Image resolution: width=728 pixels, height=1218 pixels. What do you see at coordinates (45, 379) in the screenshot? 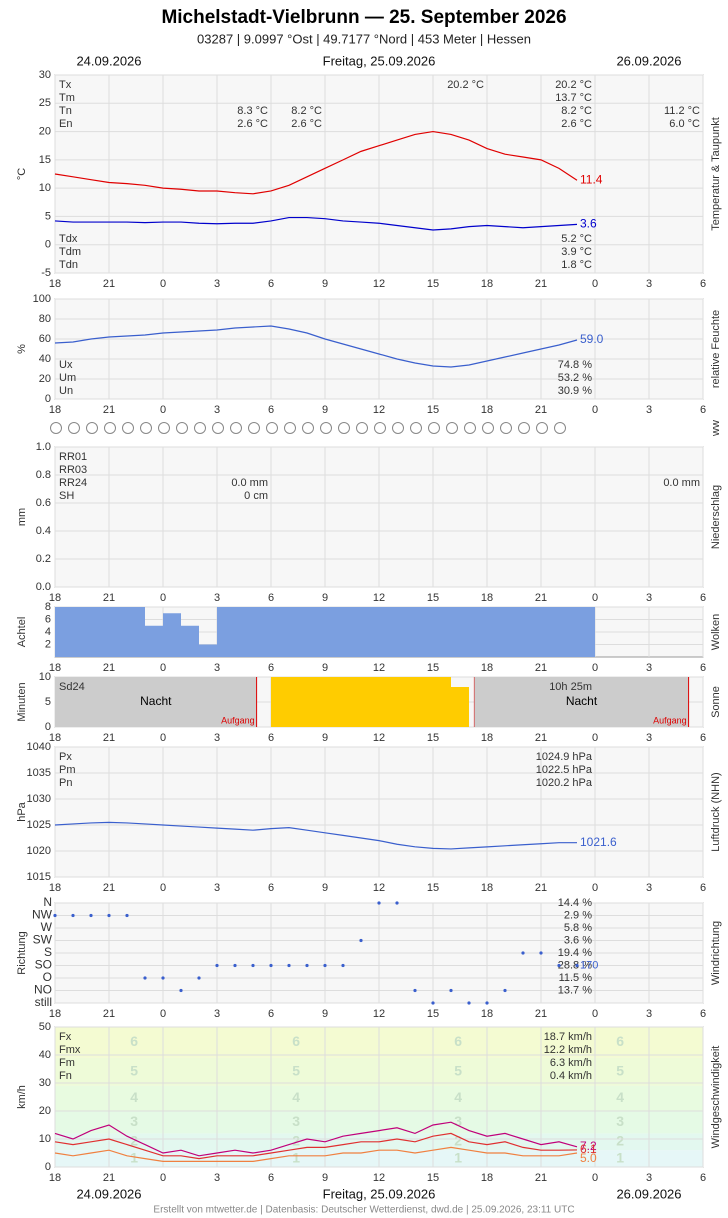
I see `y-tick-label: 20` at bounding box center [45, 379].